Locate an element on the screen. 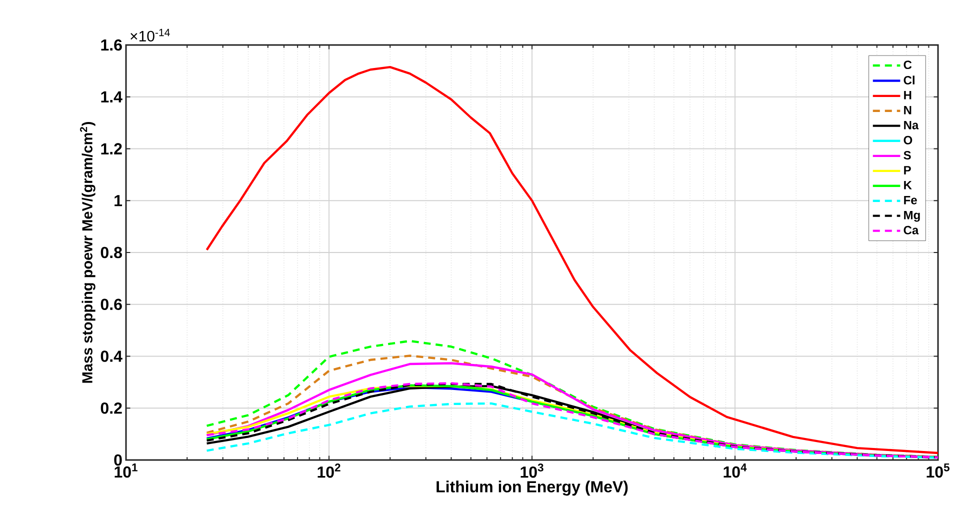 The width and height of the screenshot is (958, 531). x-axis-title: Lithium ion Energy (MeV) is located at coordinates (532, 488).